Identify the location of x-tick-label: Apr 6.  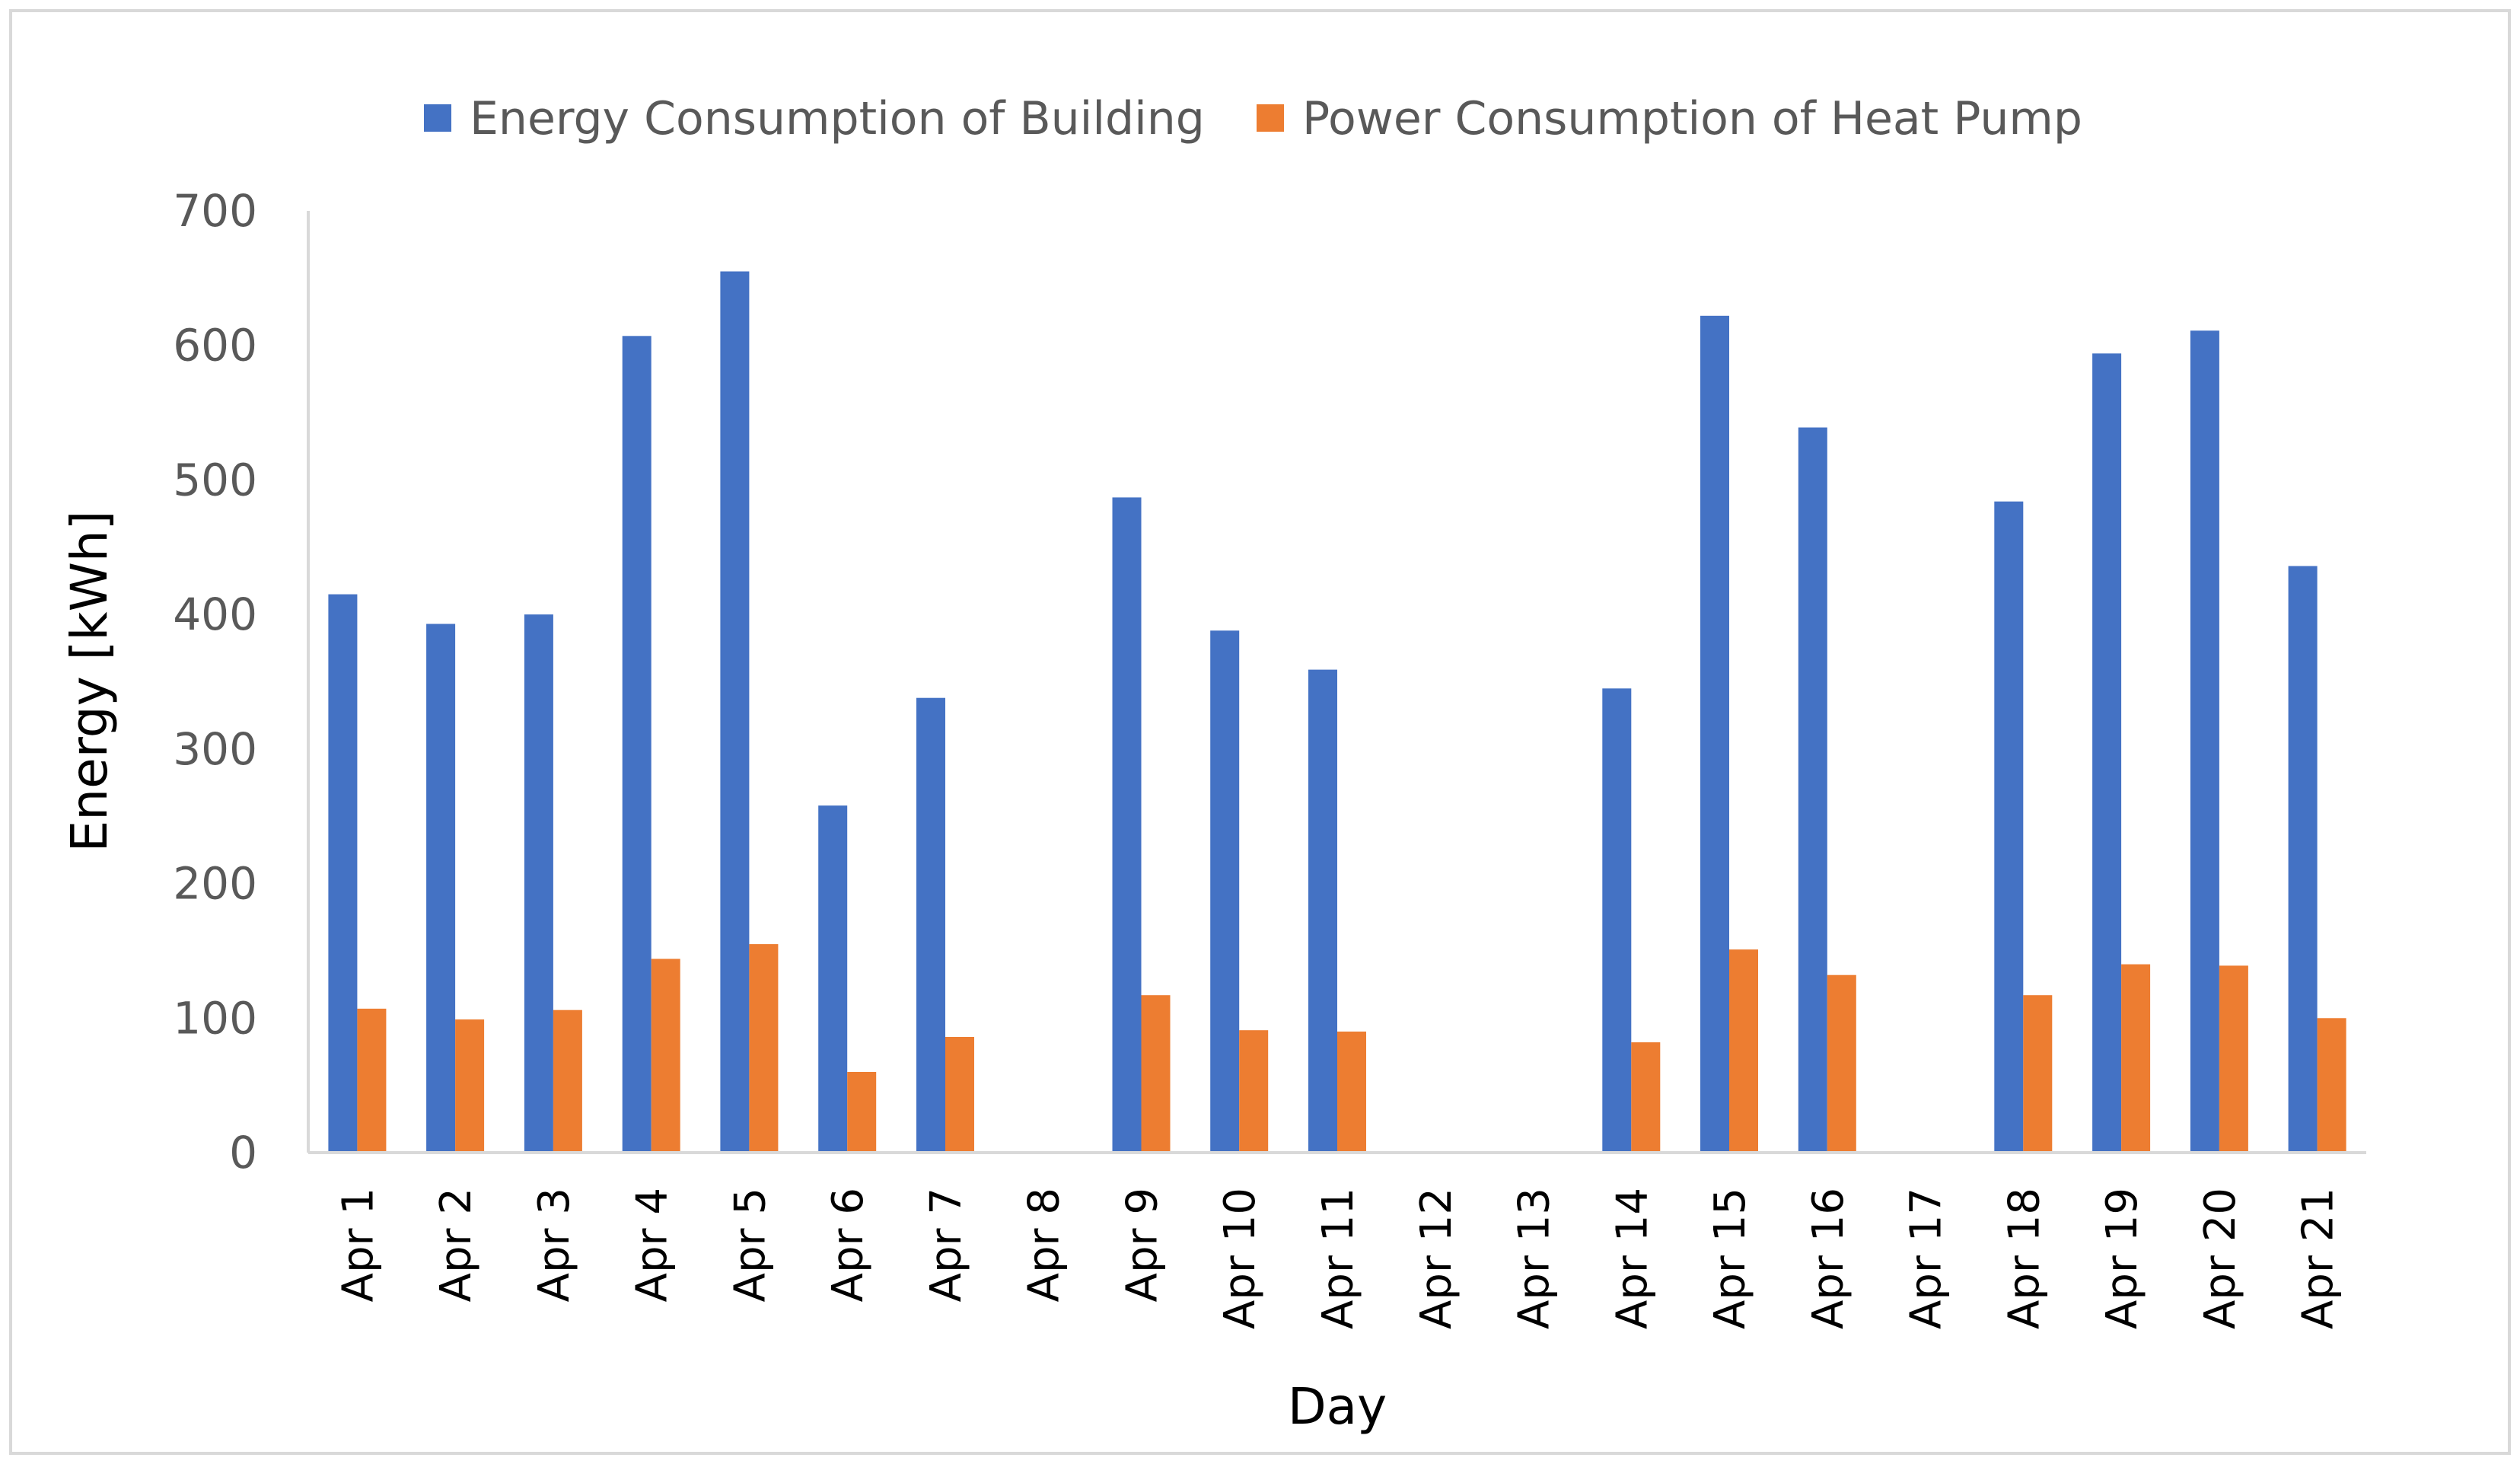
(848, 1245).